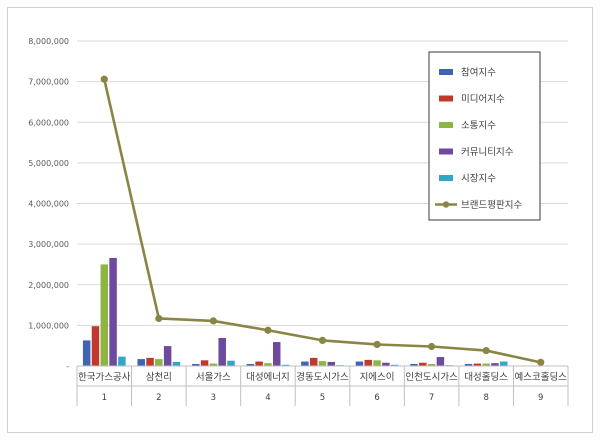 Image resolution: width=600 pixels, height=440 pixels. I want to click on y-tick-label: 8,000,000, so click(48, 41).